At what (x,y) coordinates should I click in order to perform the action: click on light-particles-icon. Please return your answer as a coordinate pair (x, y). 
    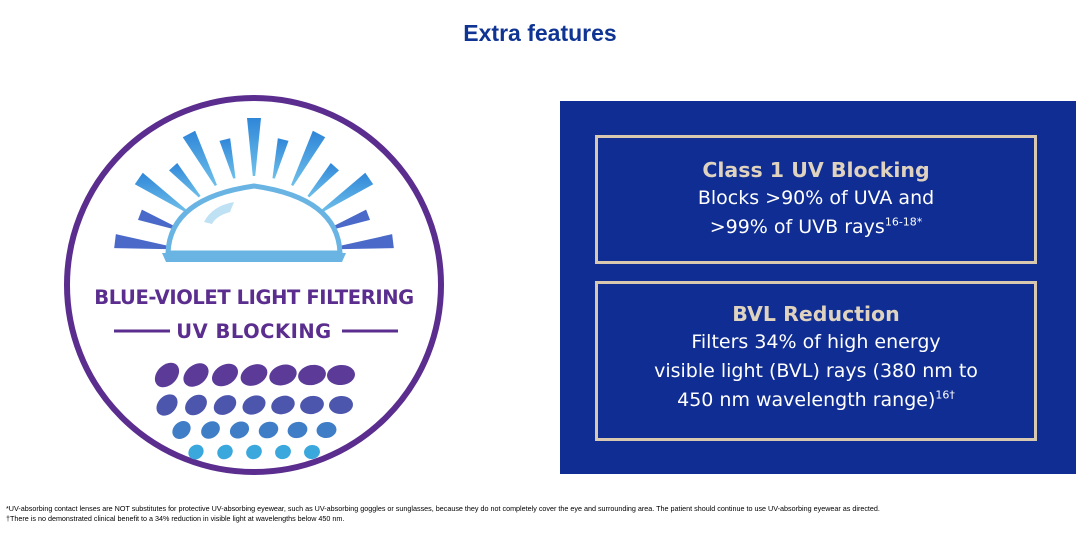
    Looking at the image, I should click on (254, 411).